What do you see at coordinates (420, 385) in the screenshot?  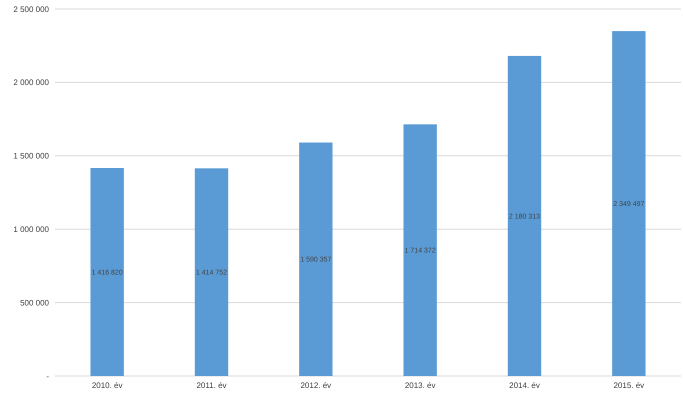 I see `x-tick-label: 2013. év` at bounding box center [420, 385].